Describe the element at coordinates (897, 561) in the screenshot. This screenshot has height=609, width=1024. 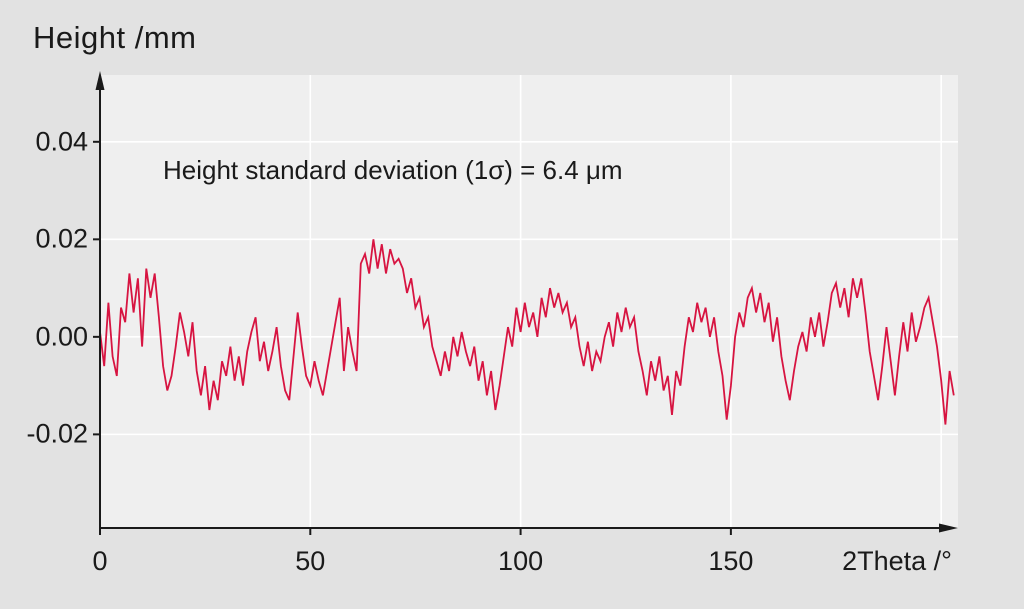
I see `x-axis-title: 2Theta /°` at that location.